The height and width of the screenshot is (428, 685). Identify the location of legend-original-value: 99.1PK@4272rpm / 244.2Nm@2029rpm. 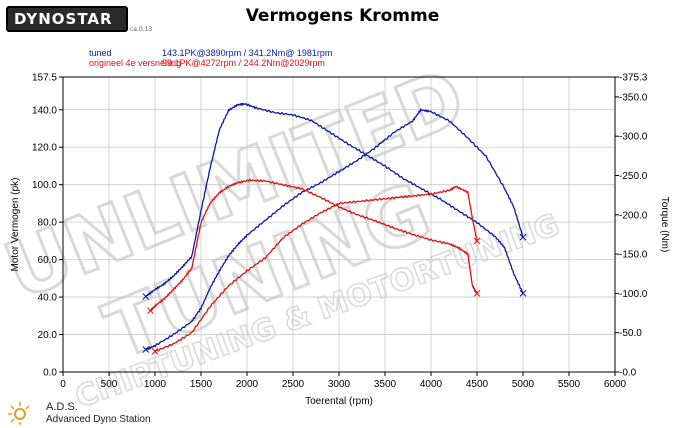
(243, 63).